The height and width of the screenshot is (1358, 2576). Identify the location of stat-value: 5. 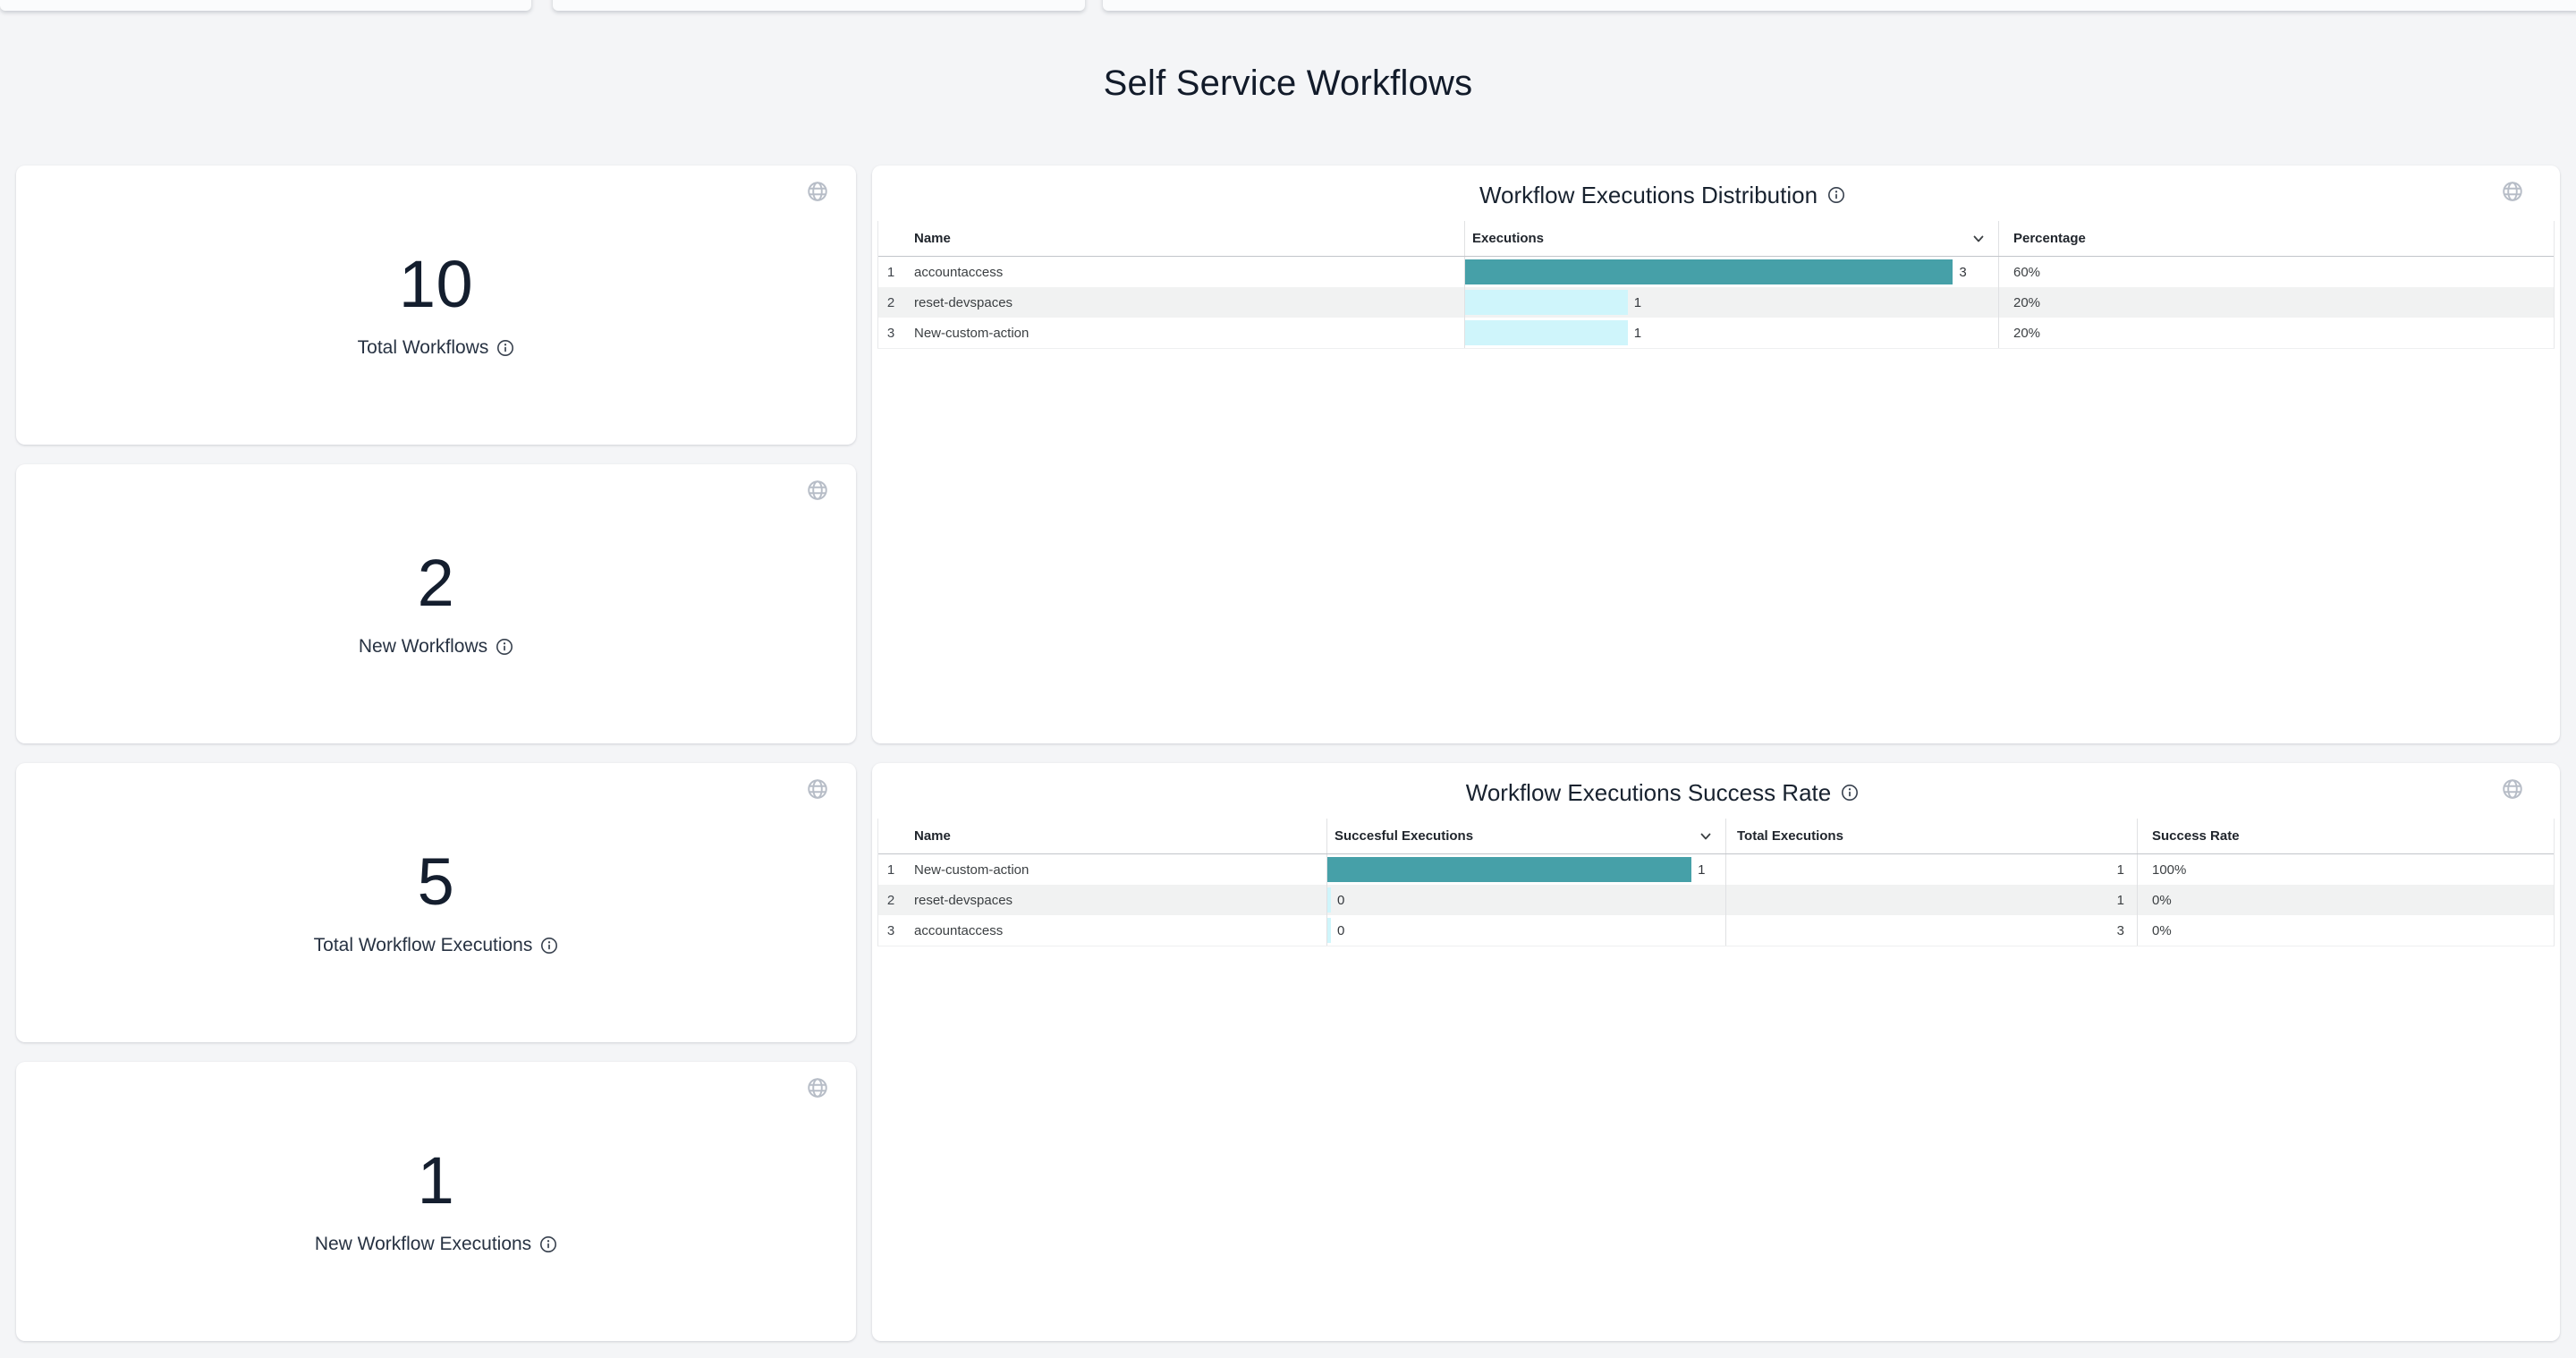
(436, 882).